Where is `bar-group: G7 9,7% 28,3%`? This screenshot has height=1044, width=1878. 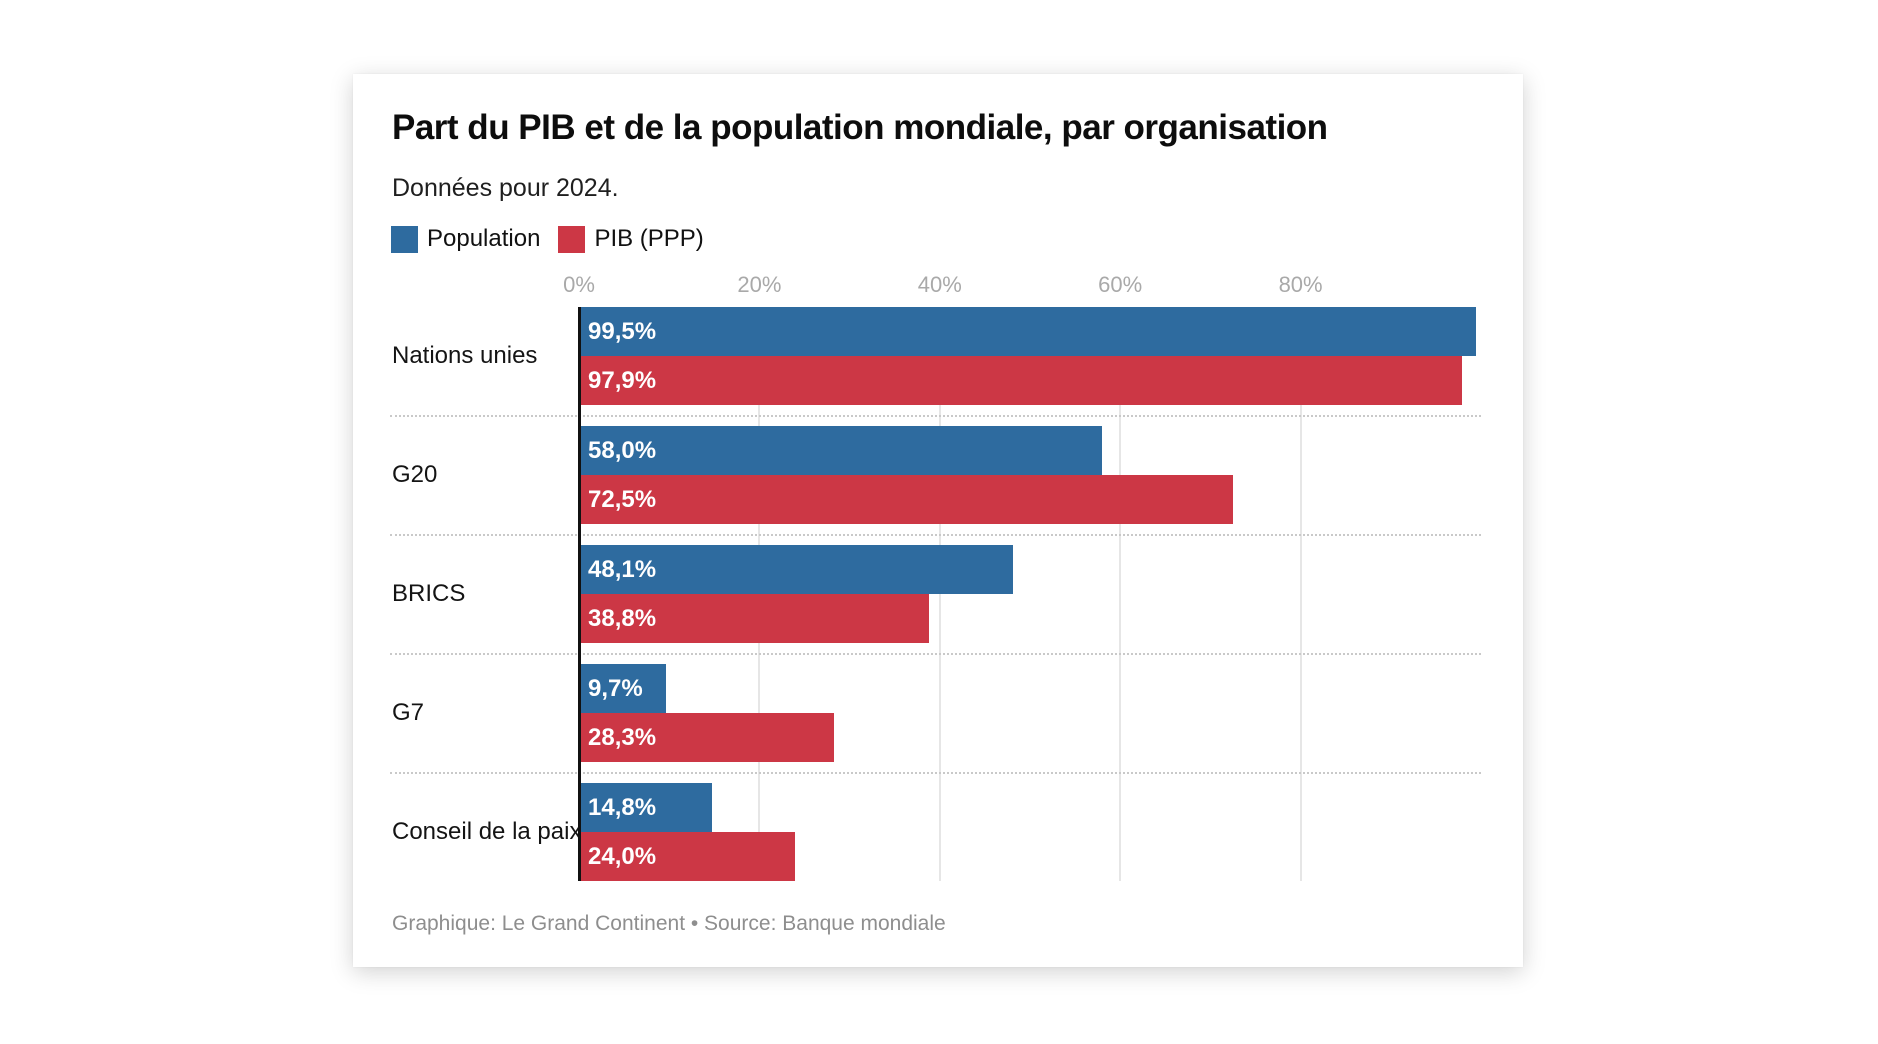 bar-group: G7 9,7% 28,3% is located at coordinates (938, 713).